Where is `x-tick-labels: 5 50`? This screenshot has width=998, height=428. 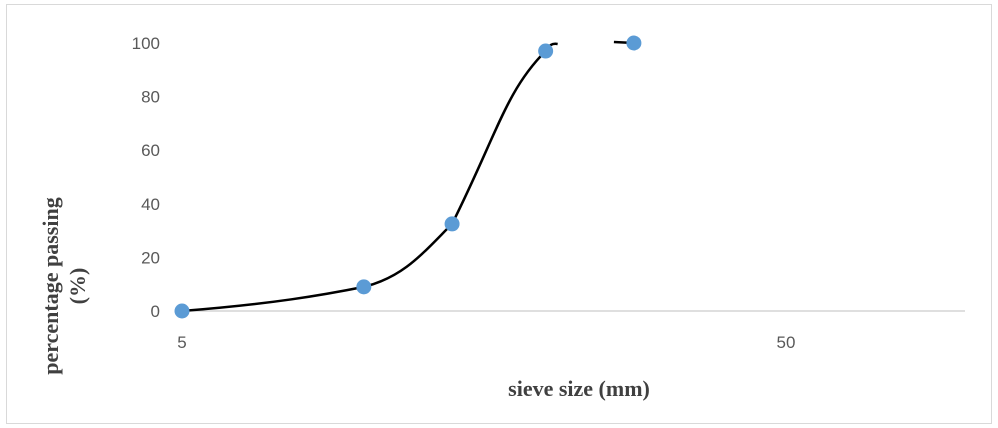
x-tick-labels: 5 50 is located at coordinates (486, 342).